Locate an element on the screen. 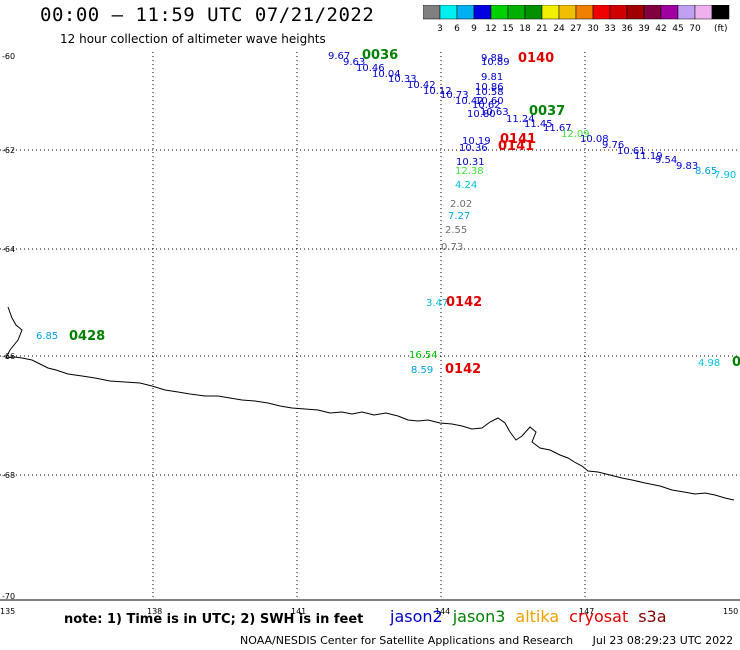 This screenshot has width=740, height=650. pass-time-label: 0036 is located at coordinates (380, 55).